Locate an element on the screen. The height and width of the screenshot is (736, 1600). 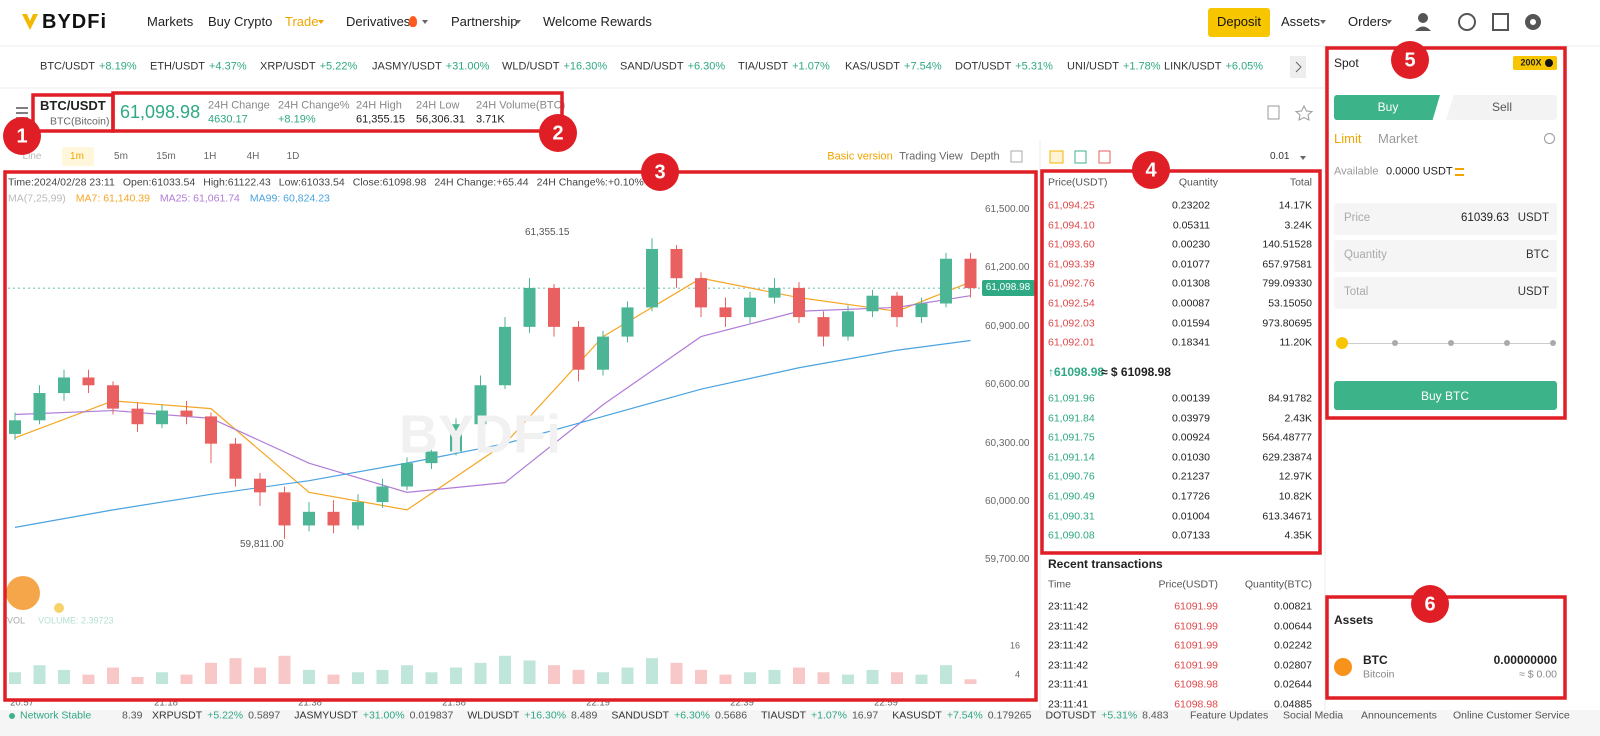
dropdown-caret is located at coordinates (321, 22).